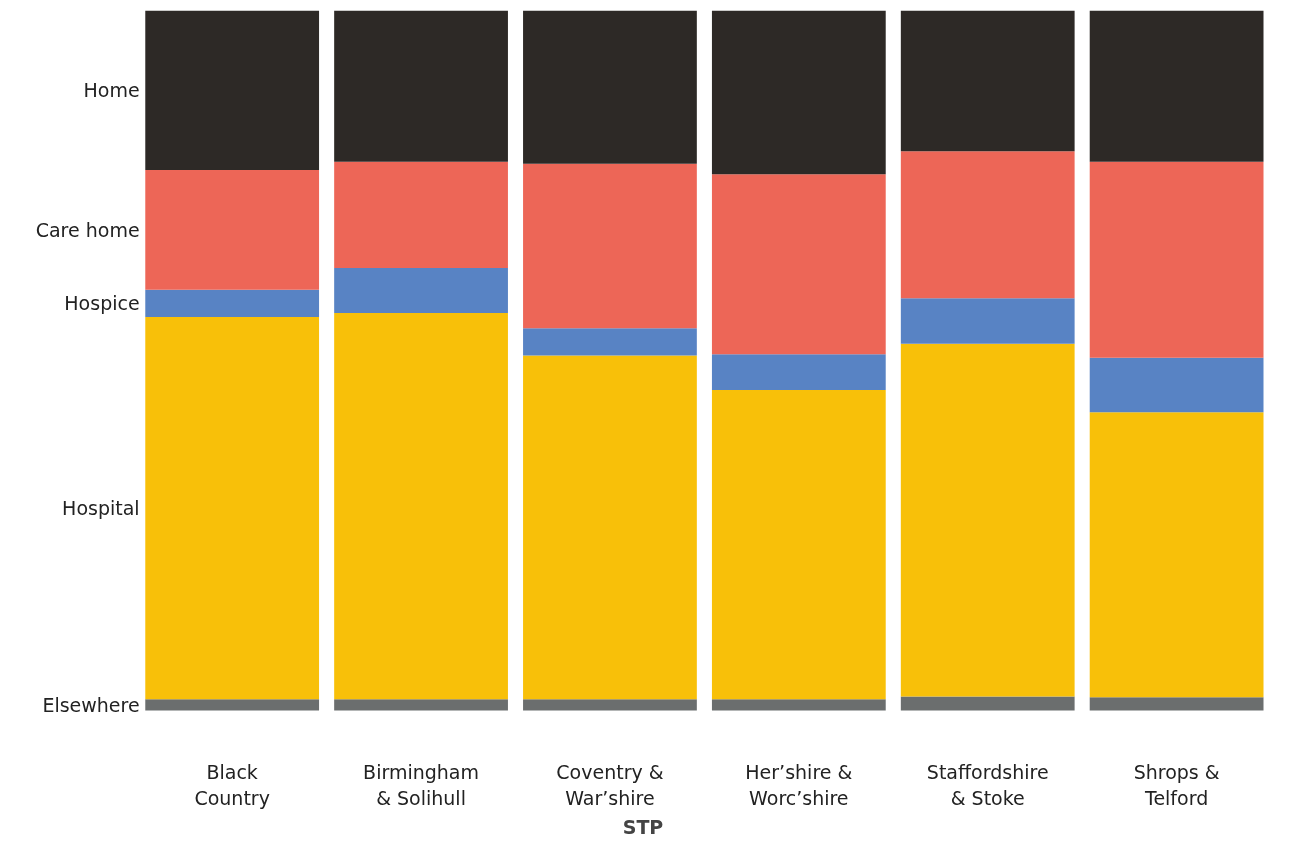  What do you see at coordinates (87, 229) in the screenshot?
I see `series-label: Care home` at bounding box center [87, 229].